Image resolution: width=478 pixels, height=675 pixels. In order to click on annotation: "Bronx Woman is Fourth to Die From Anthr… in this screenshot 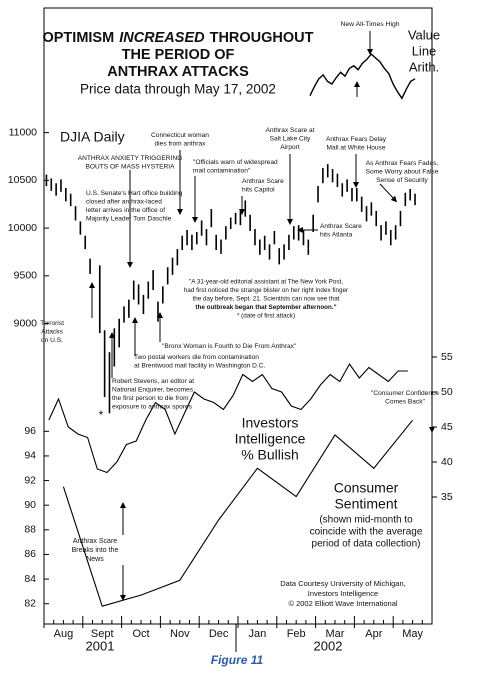, I will do `click(229, 346)`.